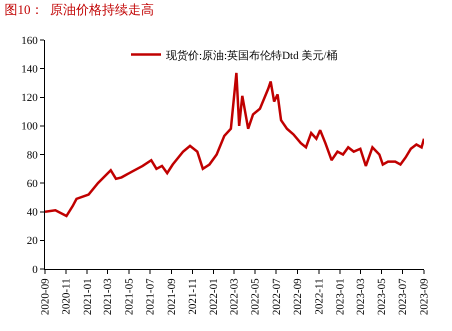 The height and width of the screenshot is (331, 452). I want to click on x-tick-label: 2022-01, so click(214, 297).